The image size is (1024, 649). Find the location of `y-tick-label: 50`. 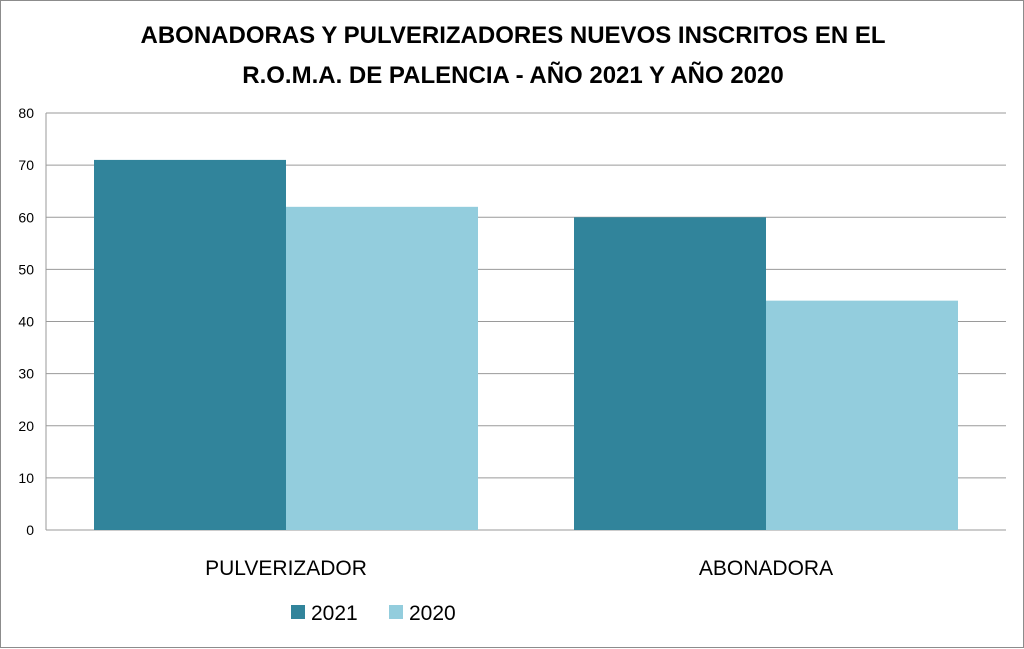

y-tick-label: 50 is located at coordinates (26, 269).